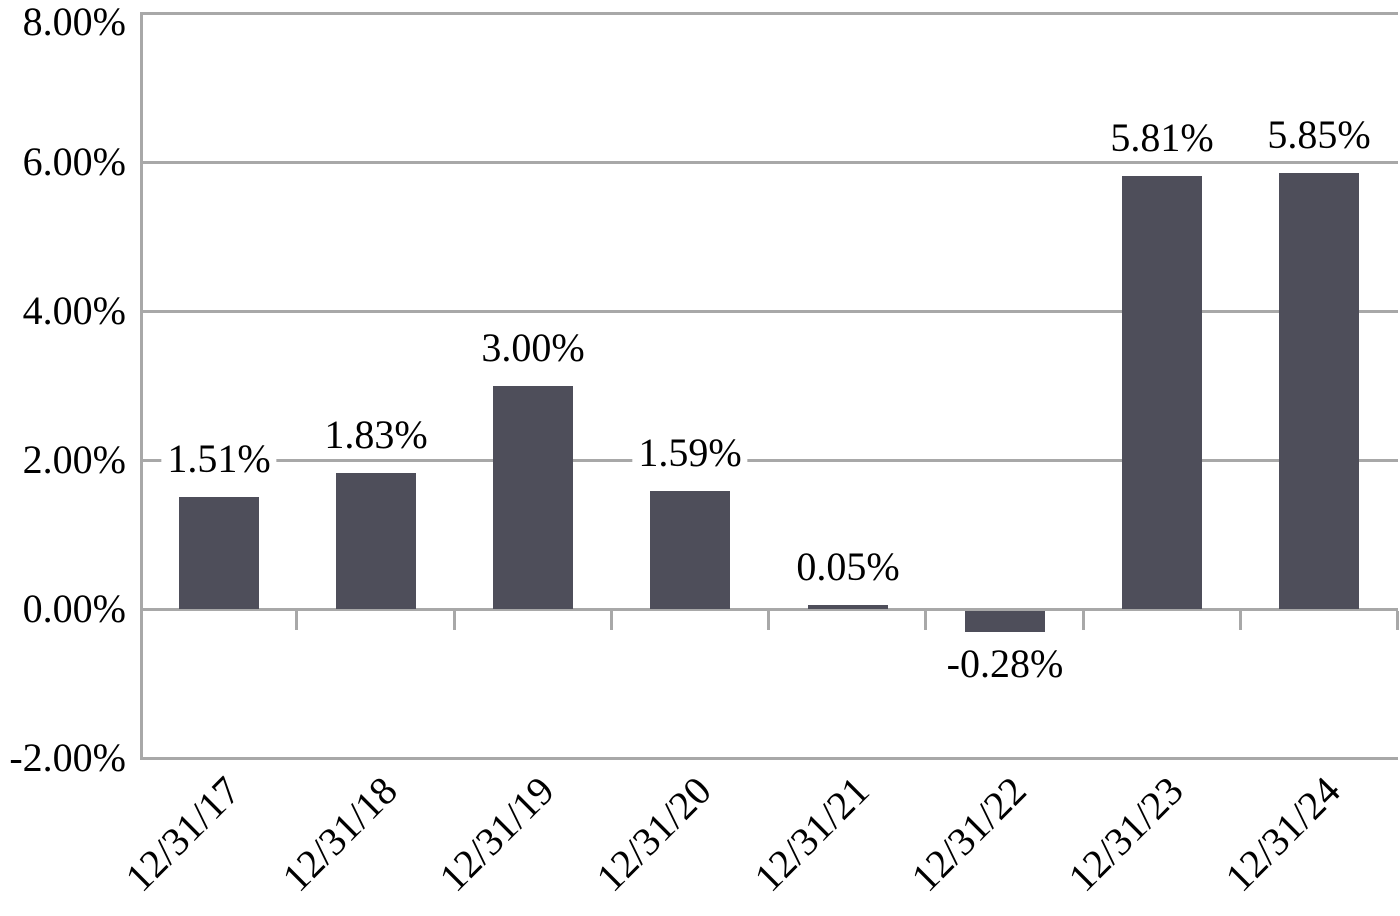  I want to click on bar-value-label: 5.81%, so click(1162, 138).